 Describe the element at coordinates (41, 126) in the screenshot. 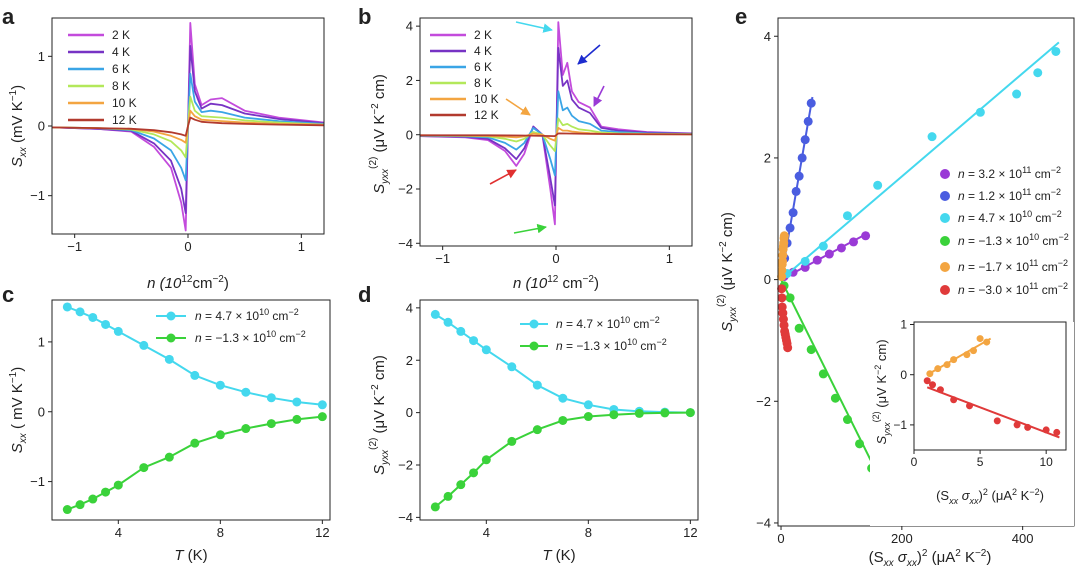

I see `panel-a-ytick-label-1: 0` at that location.